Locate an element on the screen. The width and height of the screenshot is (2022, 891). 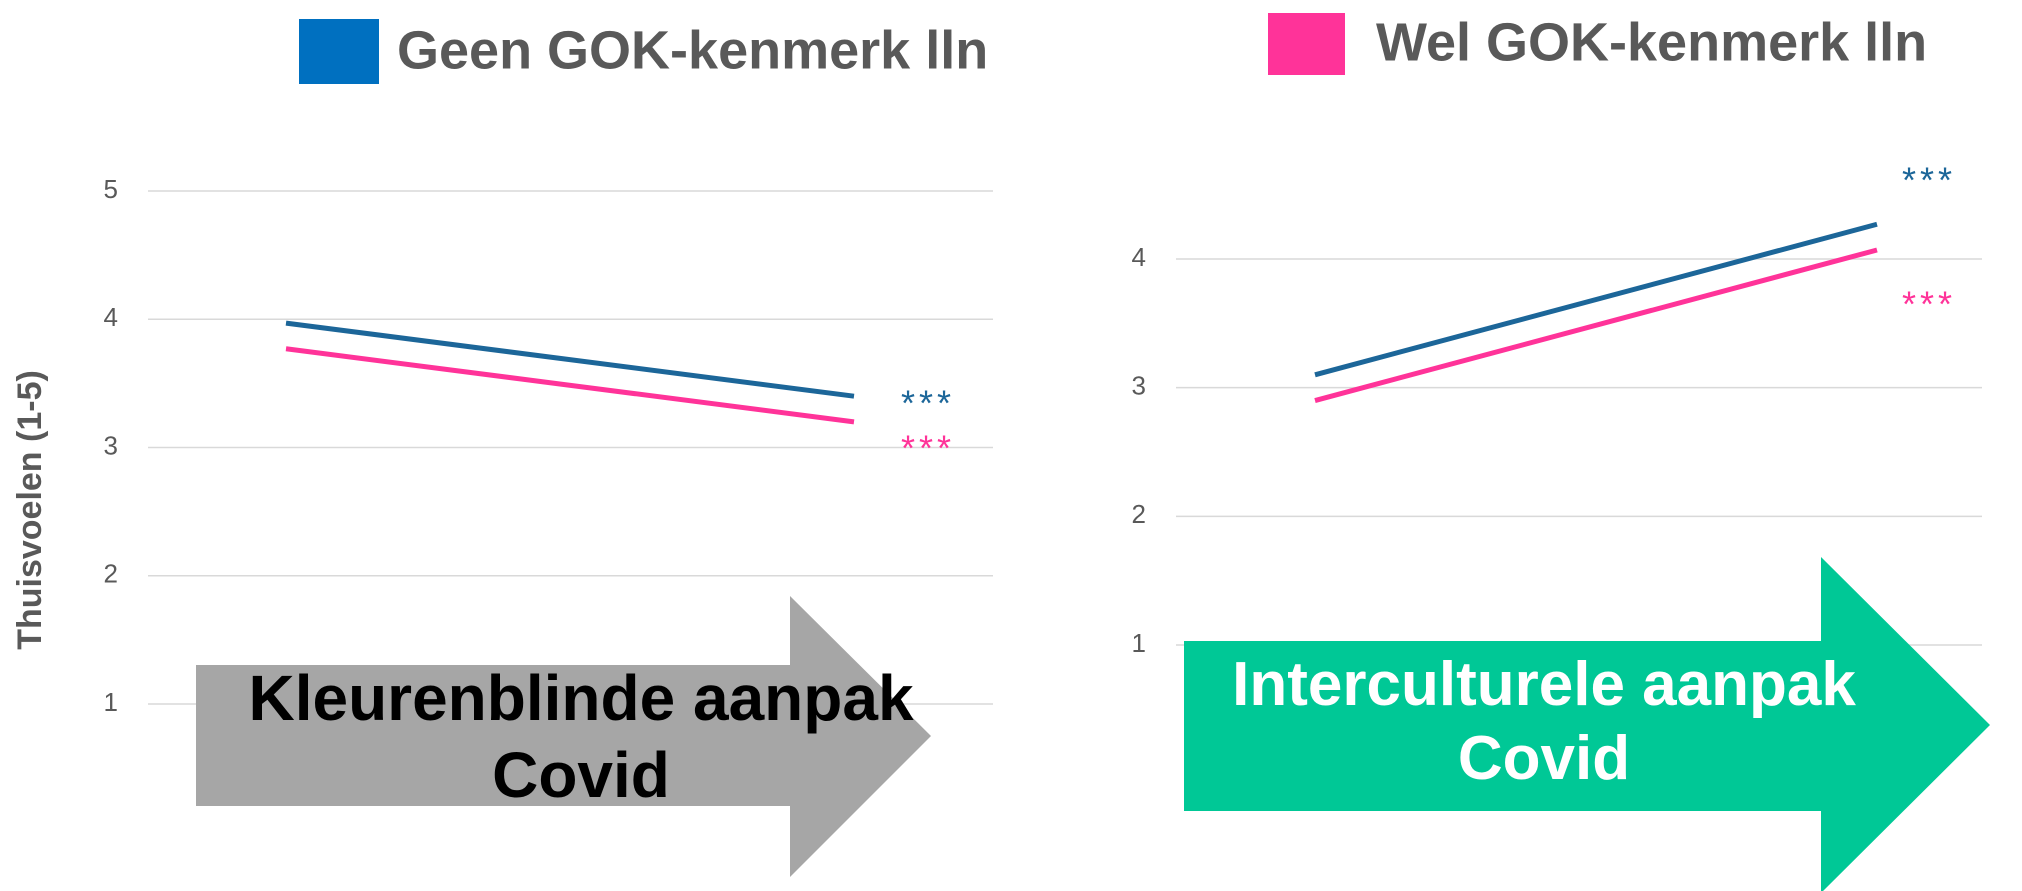
legend-label: Geen GOK-kenmerk lln is located at coordinates (692, 50).